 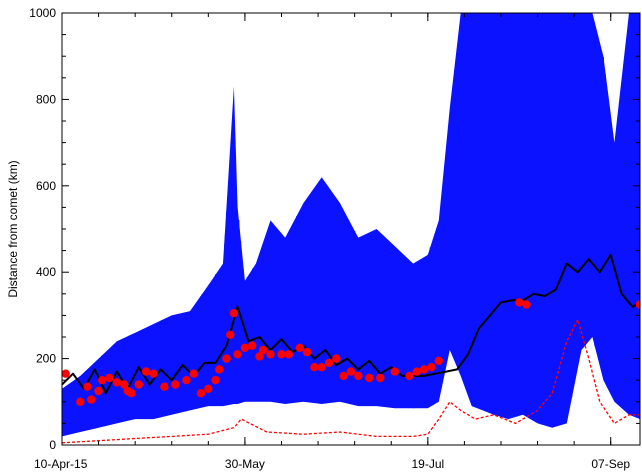 What do you see at coordinates (13, 228) in the screenshot?
I see `y-axis-title: Distance from comet (km)` at bounding box center [13, 228].